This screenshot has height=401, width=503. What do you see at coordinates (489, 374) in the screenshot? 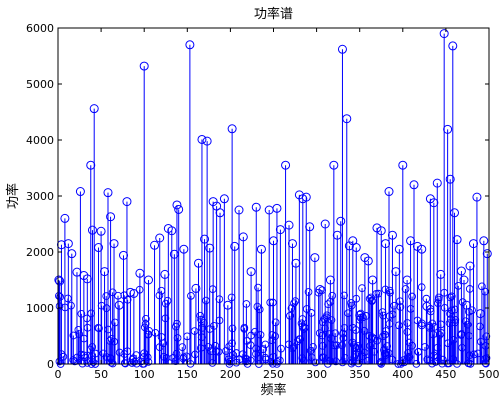
I see `x-tick-label: 500` at bounding box center [489, 374].